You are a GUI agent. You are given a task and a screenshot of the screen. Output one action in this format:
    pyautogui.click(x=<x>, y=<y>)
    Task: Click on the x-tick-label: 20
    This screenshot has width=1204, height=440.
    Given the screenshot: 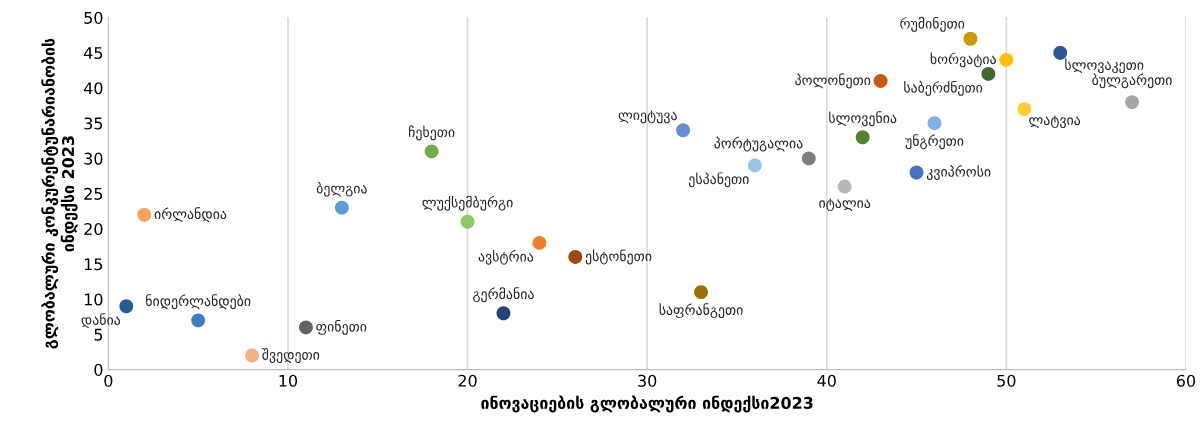 What is the action you would take?
    pyautogui.click(x=467, y=380)
    